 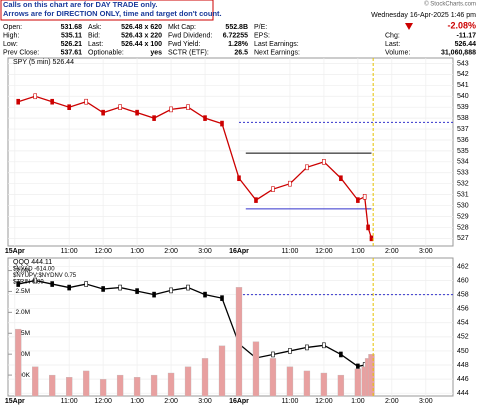 What do you see at coordinates (238, 44) in the screenshot?
I see `quote-value: 1.28%` at bounding box center [238, 44].